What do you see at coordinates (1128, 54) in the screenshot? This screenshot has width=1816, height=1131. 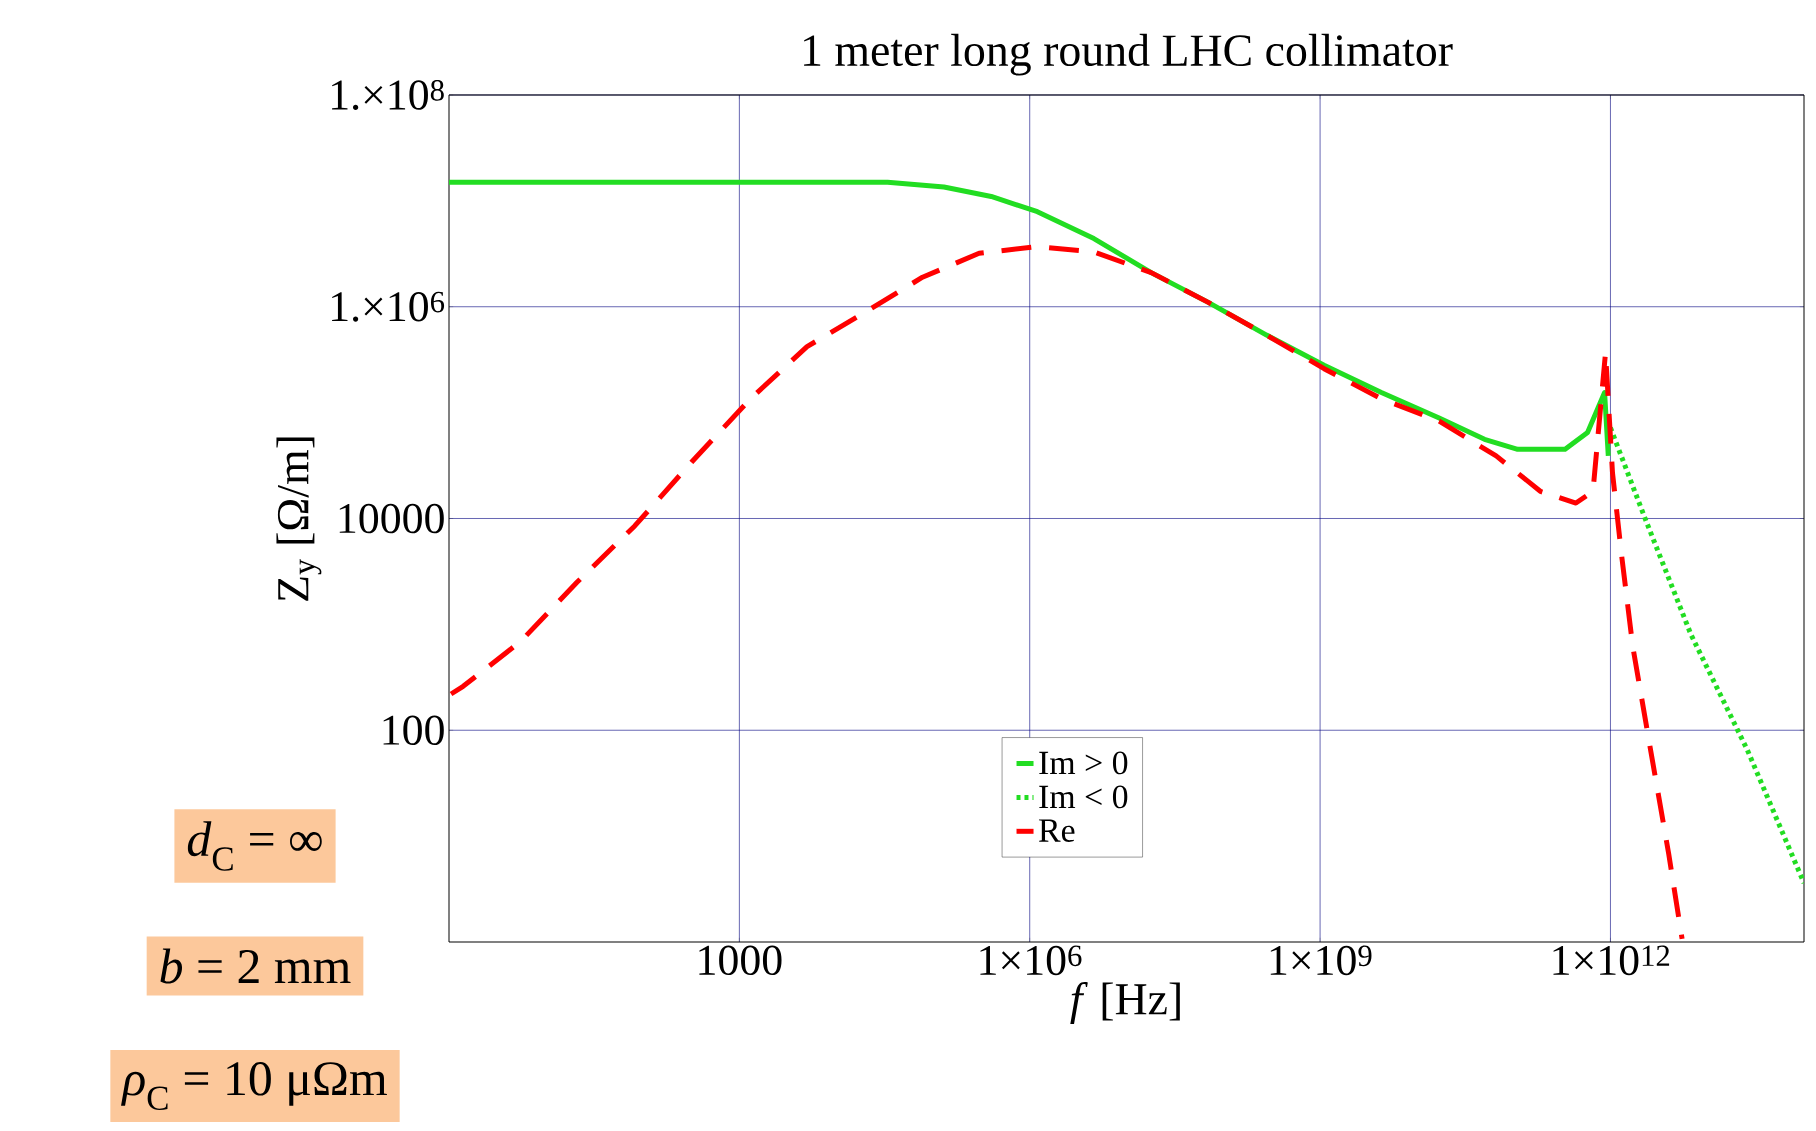 I see `chart-title: 1 meter long round LHC collimator` at bounding box center [1128, 54].